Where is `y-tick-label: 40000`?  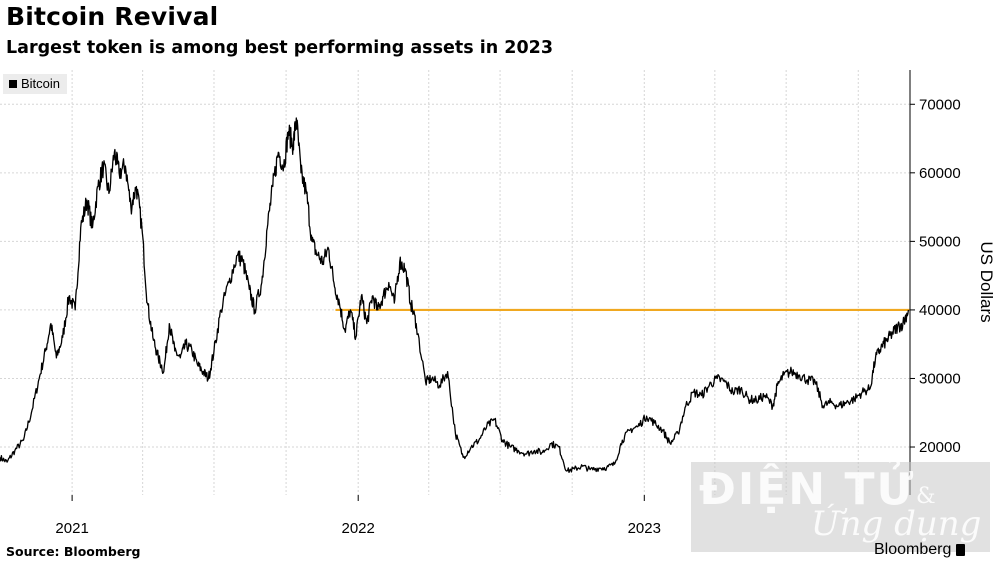 y-tick-label: 40000 is located at coordinates (940, 310).